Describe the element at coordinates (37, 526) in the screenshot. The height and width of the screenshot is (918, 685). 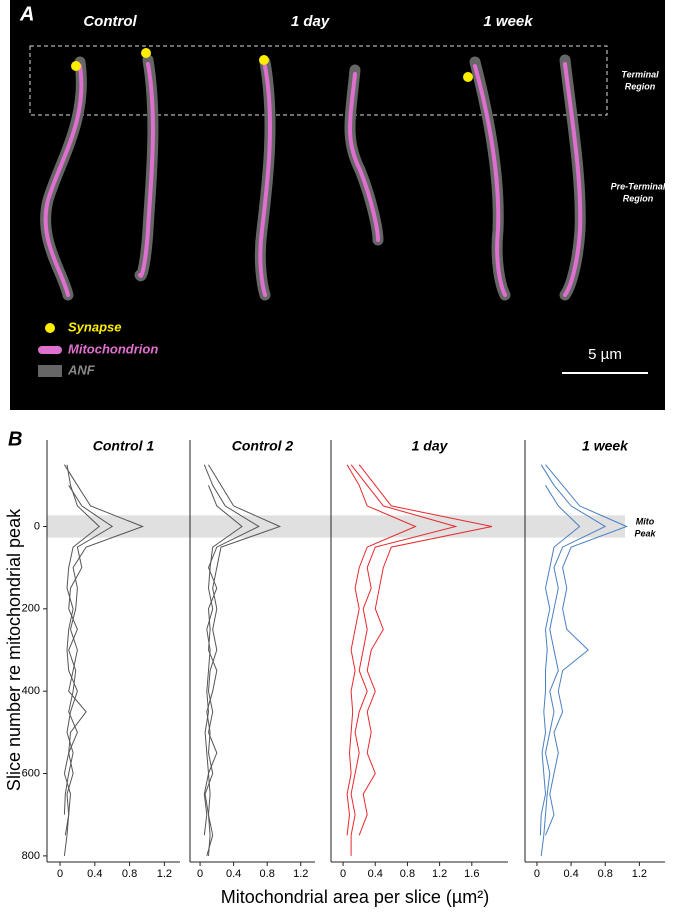
I see `y-tick-label: 0` at that location.